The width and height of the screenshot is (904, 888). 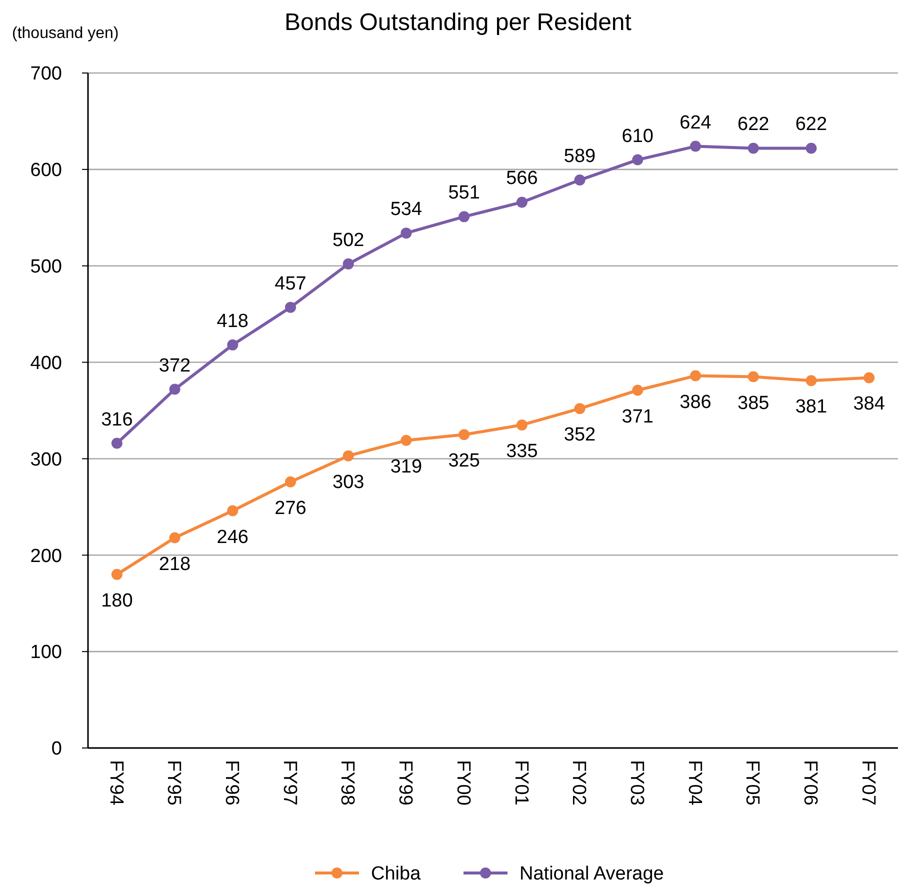 What do you see at coordinates (463, 783) in the screenshot?
I see `x-tick-label: FY00` at bounding box center [463, 783].